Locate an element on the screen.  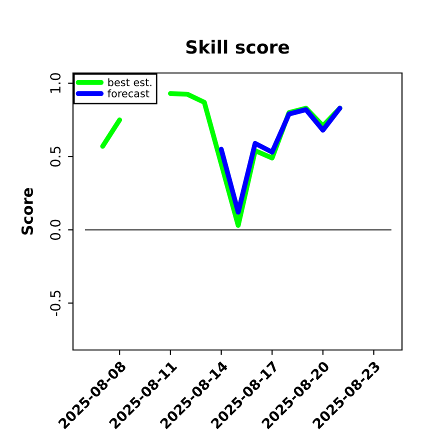
y-tick-label: 1.0 is located at coordinates (55, 83).